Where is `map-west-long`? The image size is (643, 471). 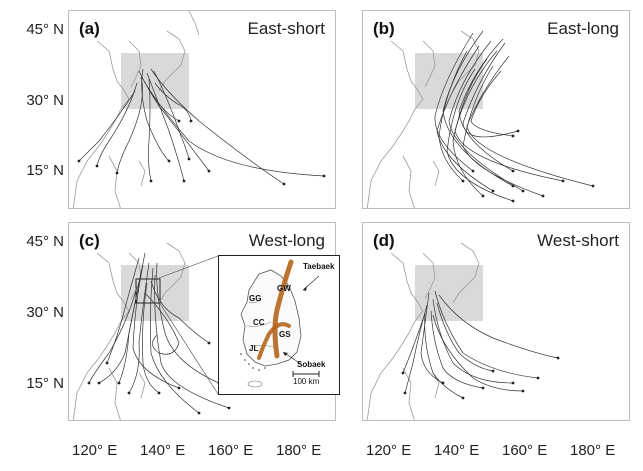
map-west-long is located at coordinates (151, 331).